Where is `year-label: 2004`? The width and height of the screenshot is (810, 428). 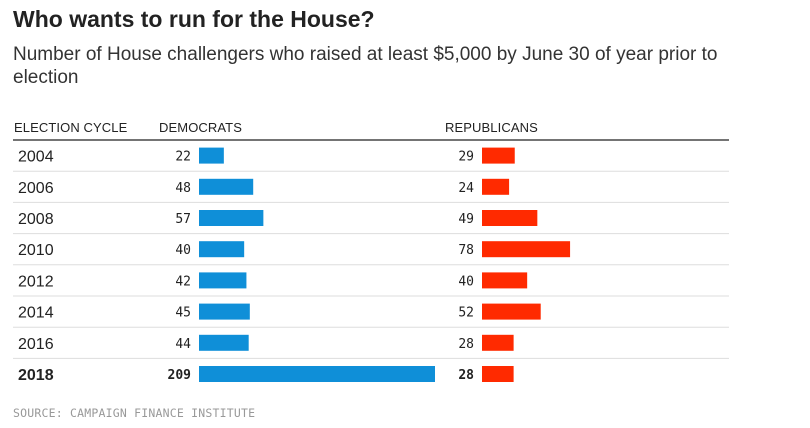
year-label: 2004 is located at coordinates (36, 157).